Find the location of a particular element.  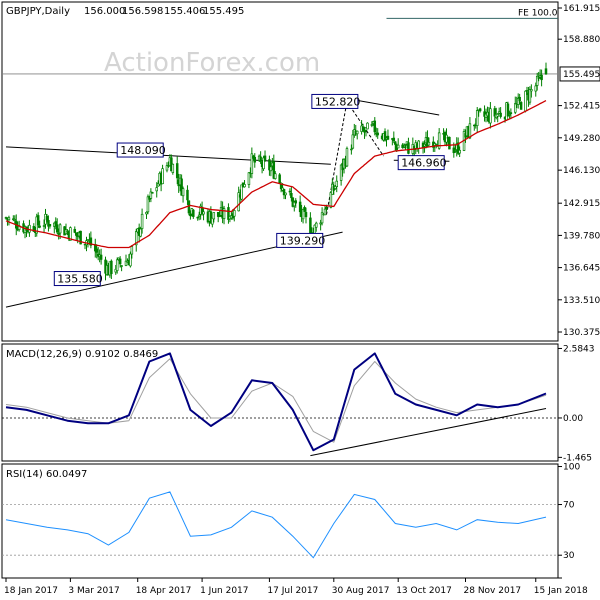

rsi-tick-label: 100 is located at coordinates (571, 468).